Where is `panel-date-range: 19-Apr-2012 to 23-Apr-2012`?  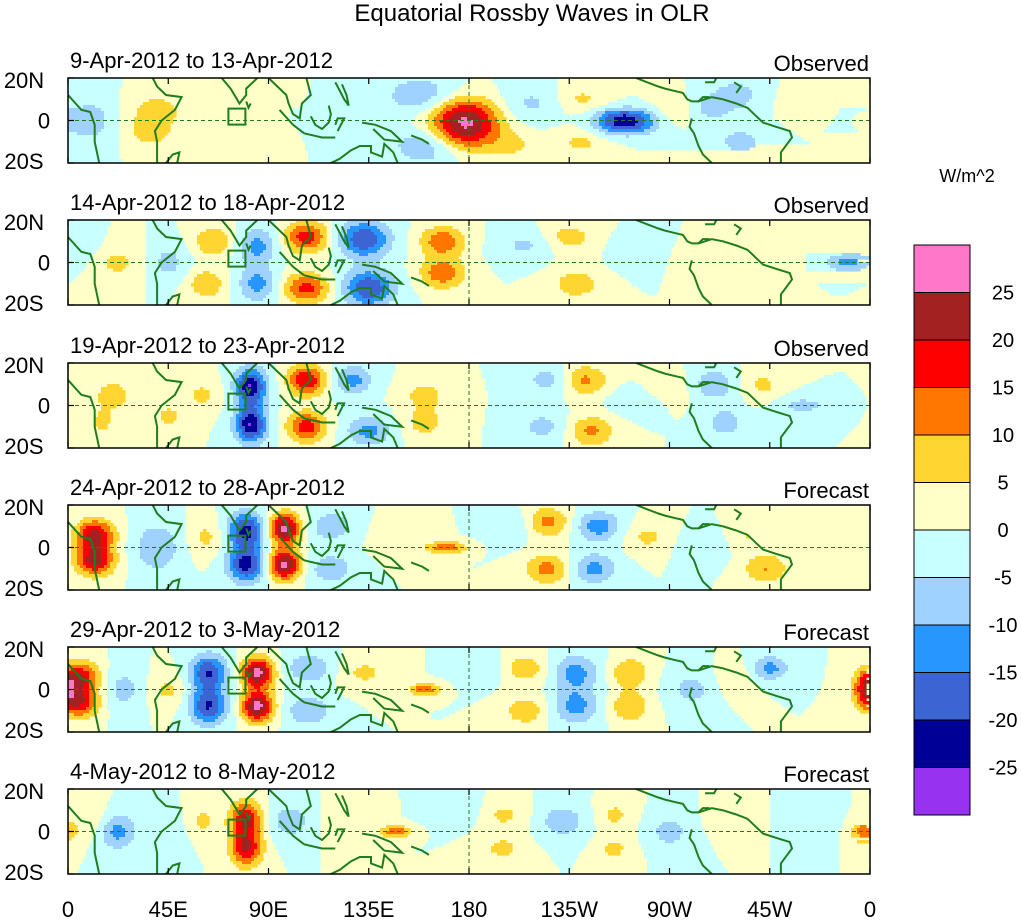
panel-date-range: 19-Apr-2012 to 23-Apr-2012 is located at coordinates (207, 345).